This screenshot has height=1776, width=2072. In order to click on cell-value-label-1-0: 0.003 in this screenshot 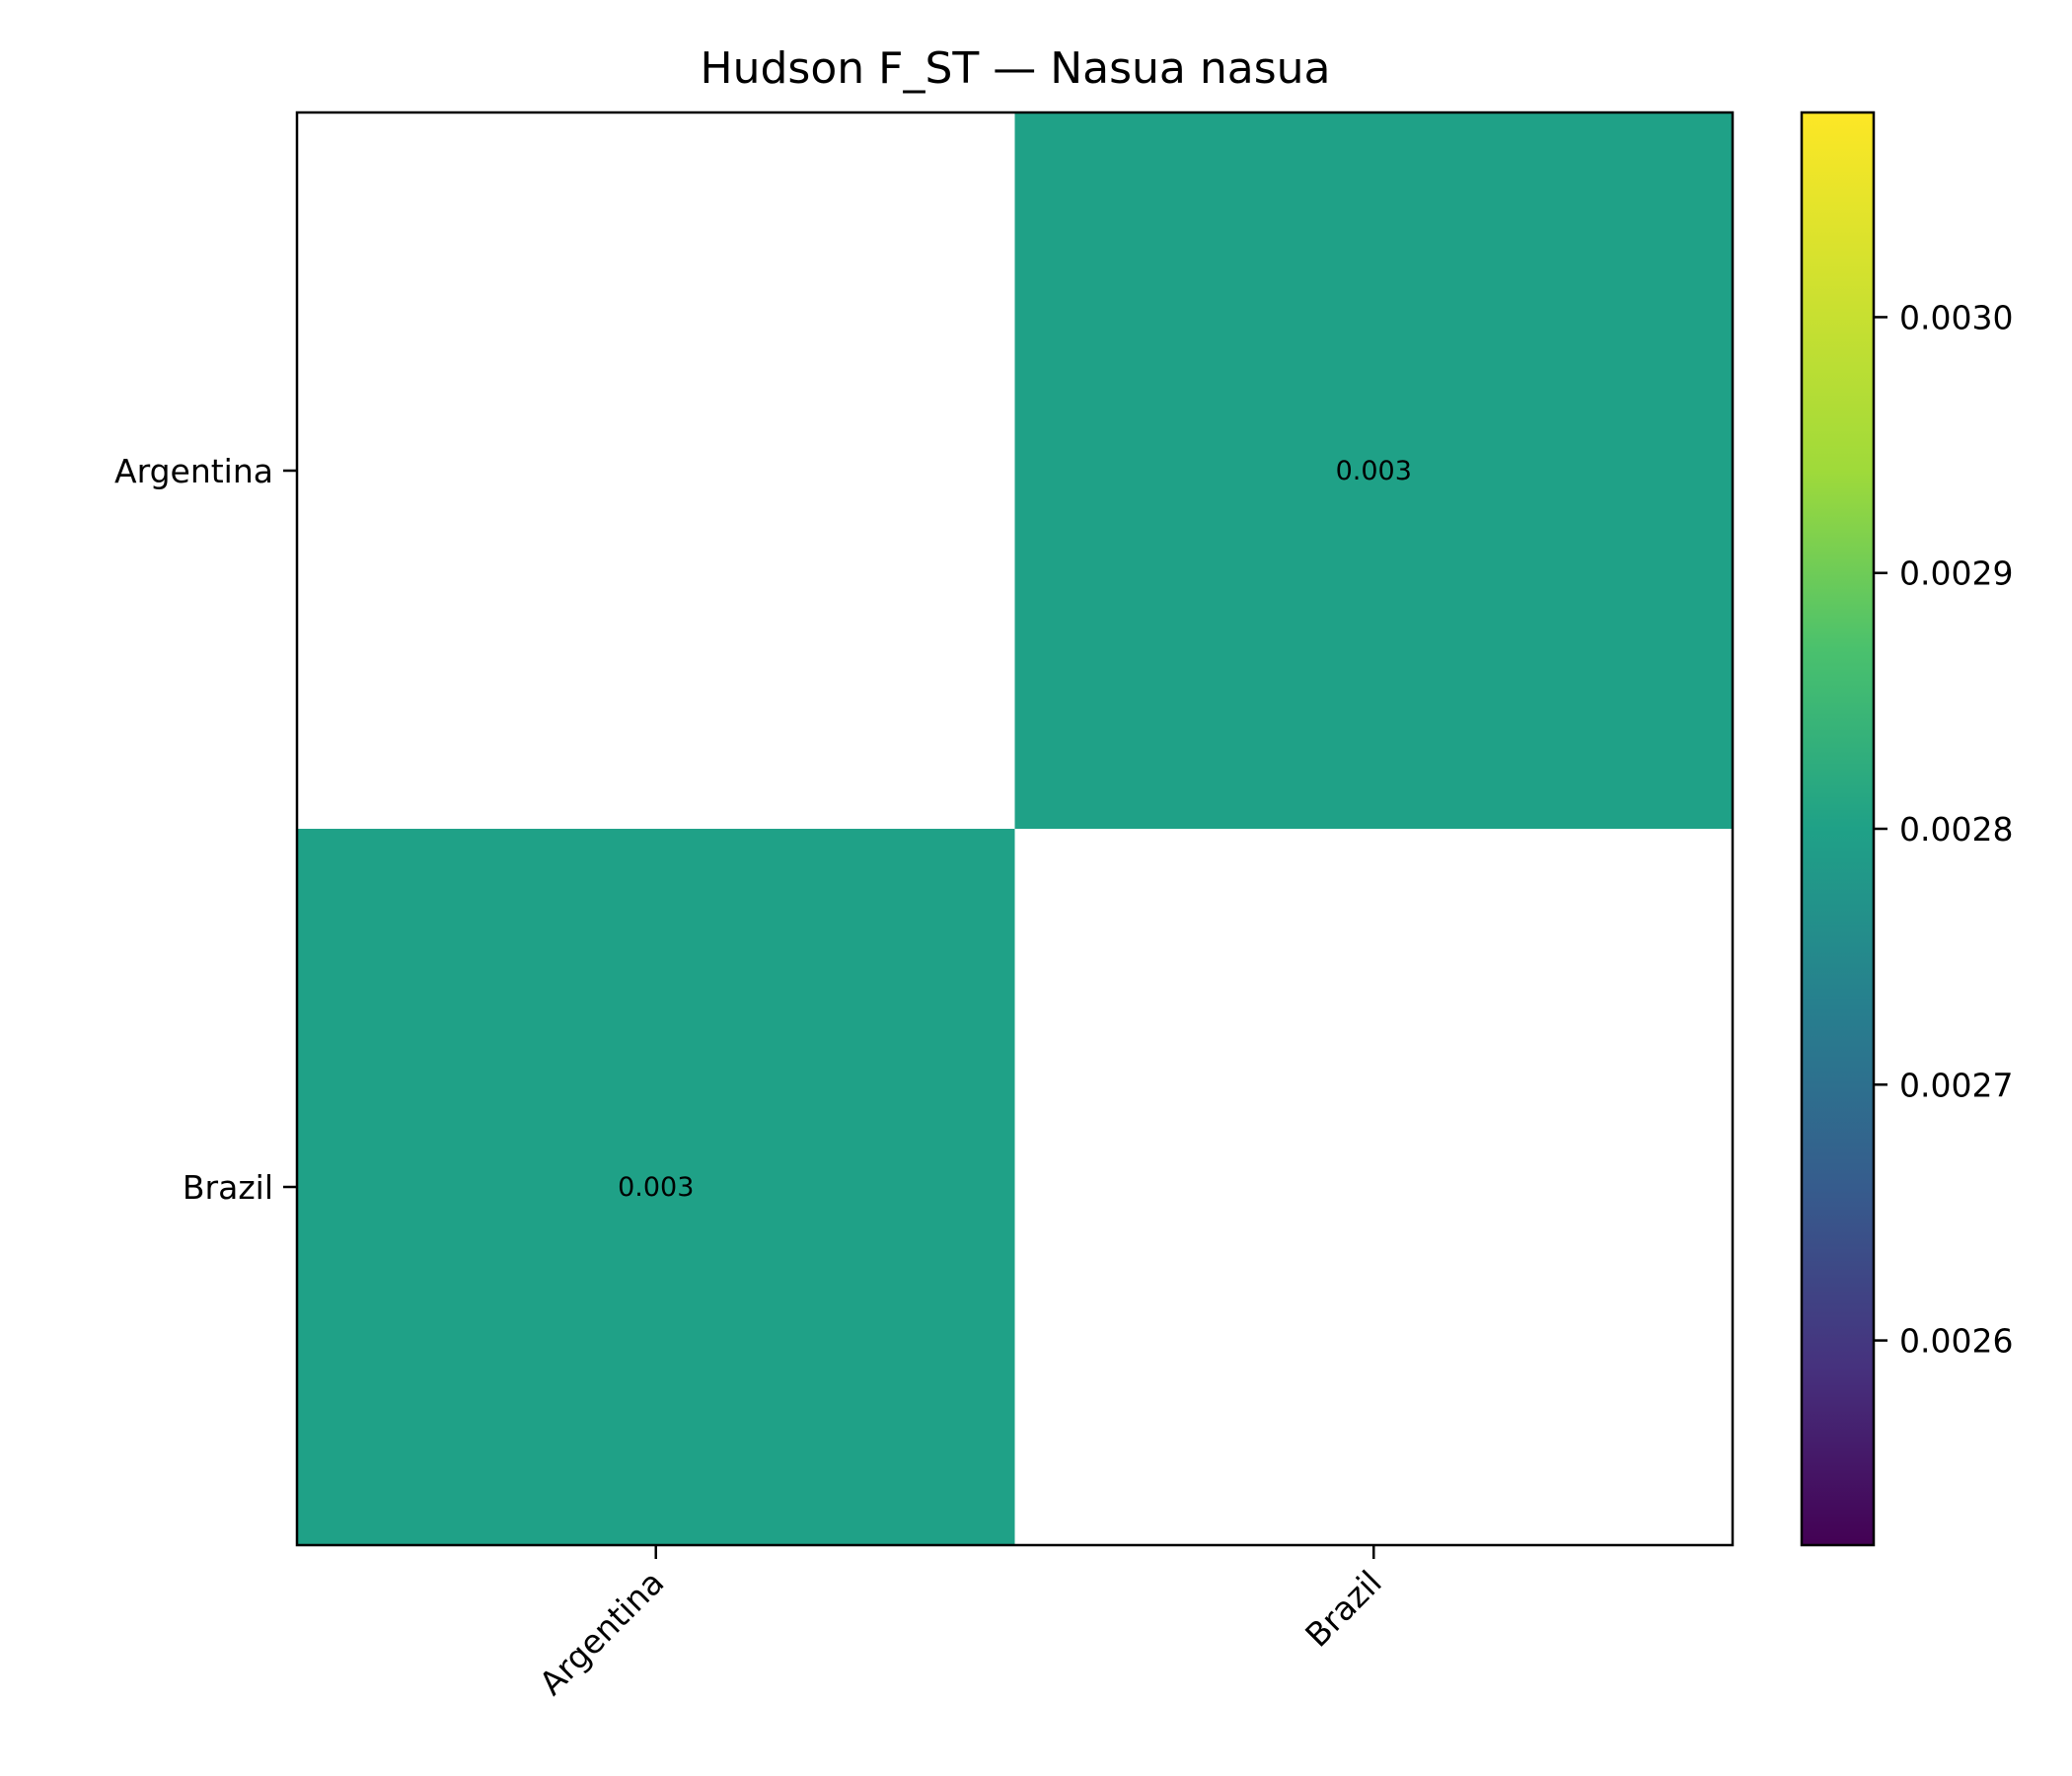, I will do `click(656, 1187)`.